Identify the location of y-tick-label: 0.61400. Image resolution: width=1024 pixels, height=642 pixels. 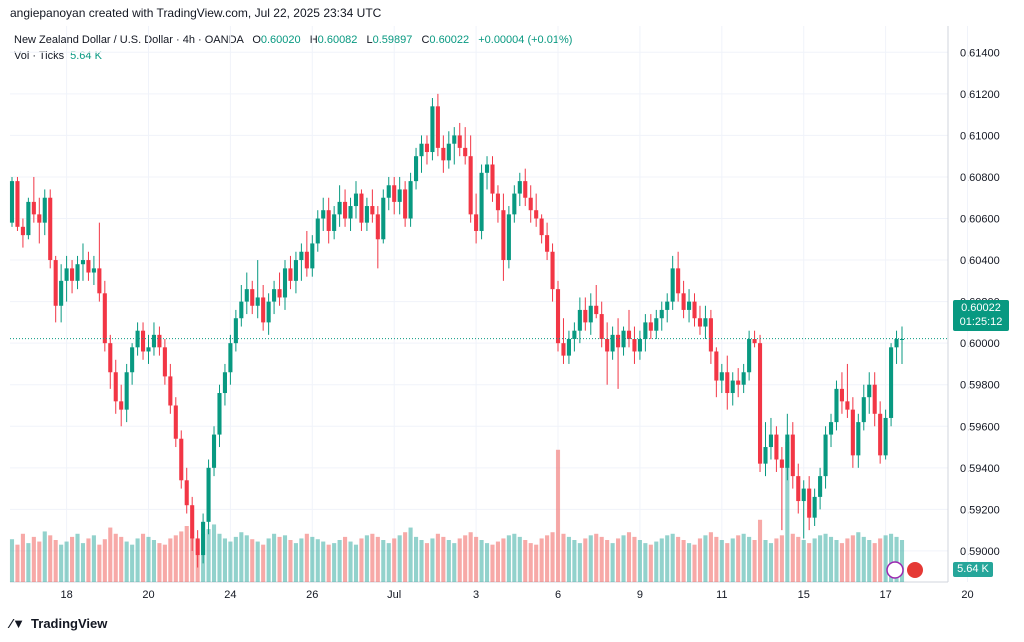
(980, 53).